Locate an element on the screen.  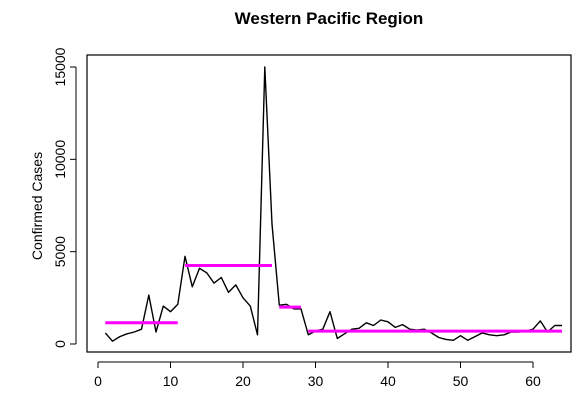
x-tick-label: 50 is located at coordinates (461, 381).